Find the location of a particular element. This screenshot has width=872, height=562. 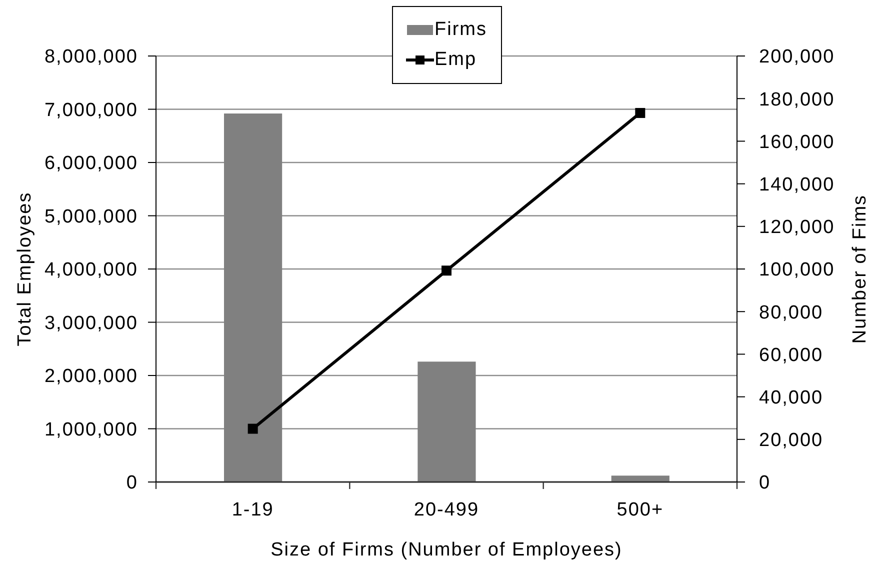

y-tick-label: 8,000,000 is located at coordinates (91, 57).